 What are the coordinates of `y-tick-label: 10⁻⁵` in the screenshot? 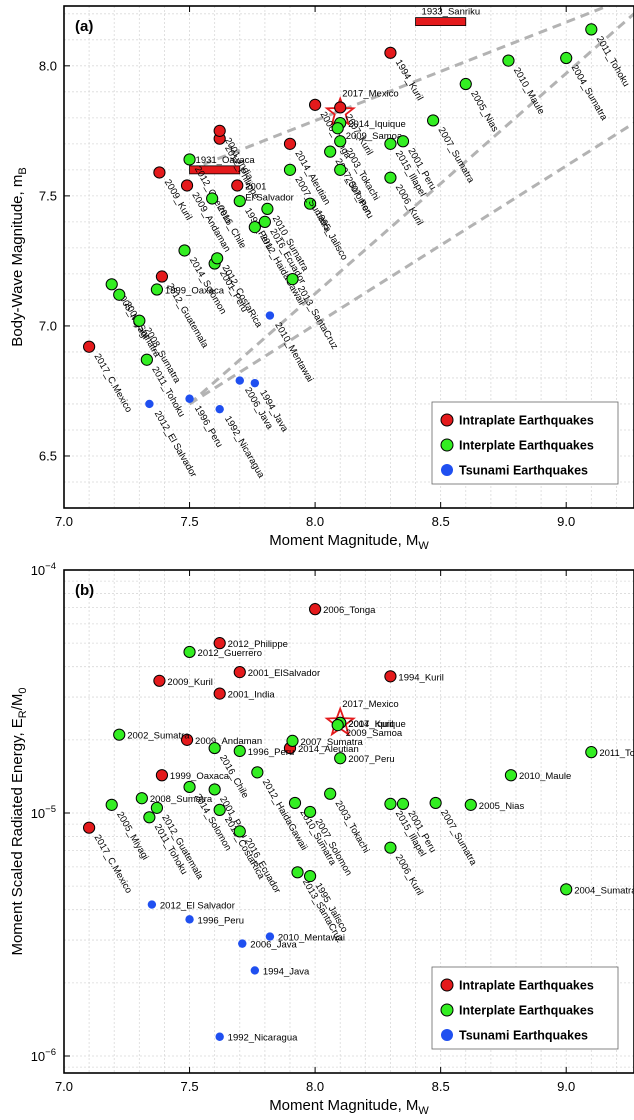 It's located at (43, 812).